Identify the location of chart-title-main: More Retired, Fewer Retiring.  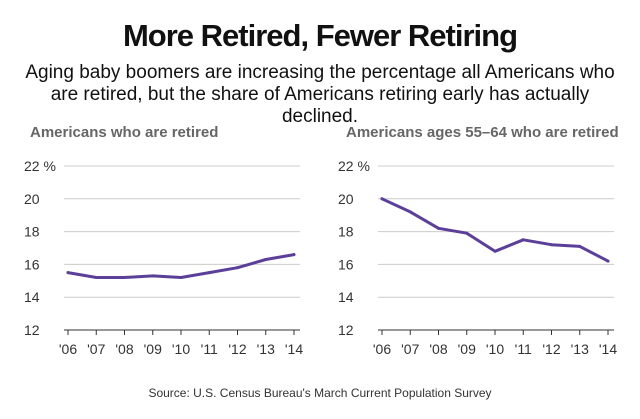
(320, 35).